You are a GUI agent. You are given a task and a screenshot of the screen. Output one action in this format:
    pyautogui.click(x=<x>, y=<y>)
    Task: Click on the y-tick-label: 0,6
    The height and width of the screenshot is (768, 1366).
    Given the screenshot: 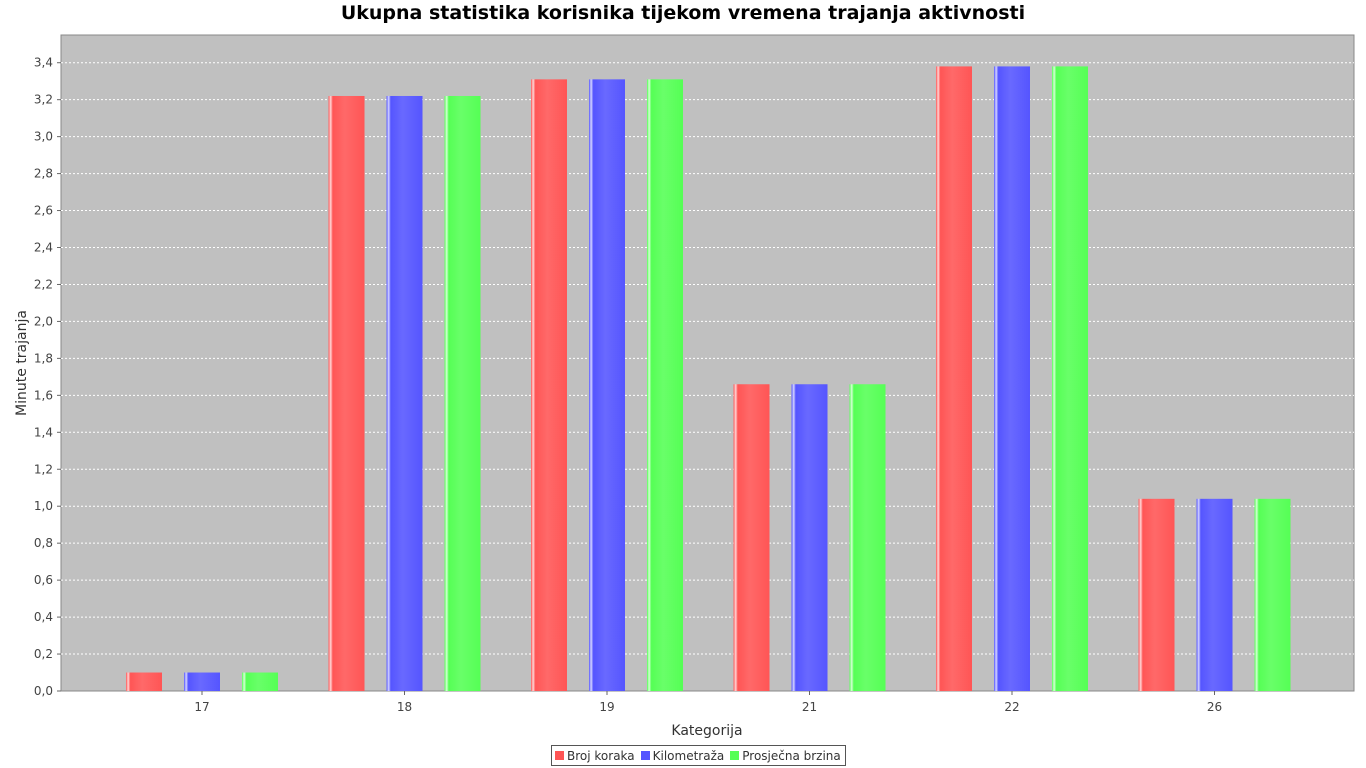 What is the action you would take?
    pyautogui.click(x=43, y=580)
    